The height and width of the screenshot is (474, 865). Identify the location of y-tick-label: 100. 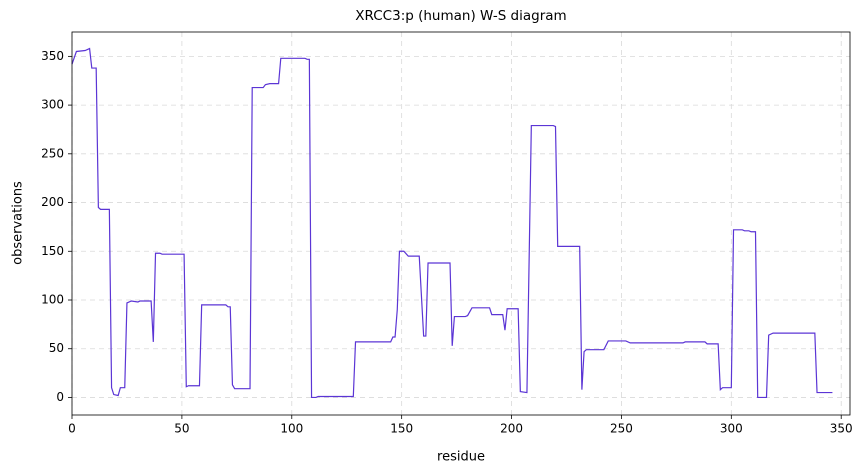
(52, 300).